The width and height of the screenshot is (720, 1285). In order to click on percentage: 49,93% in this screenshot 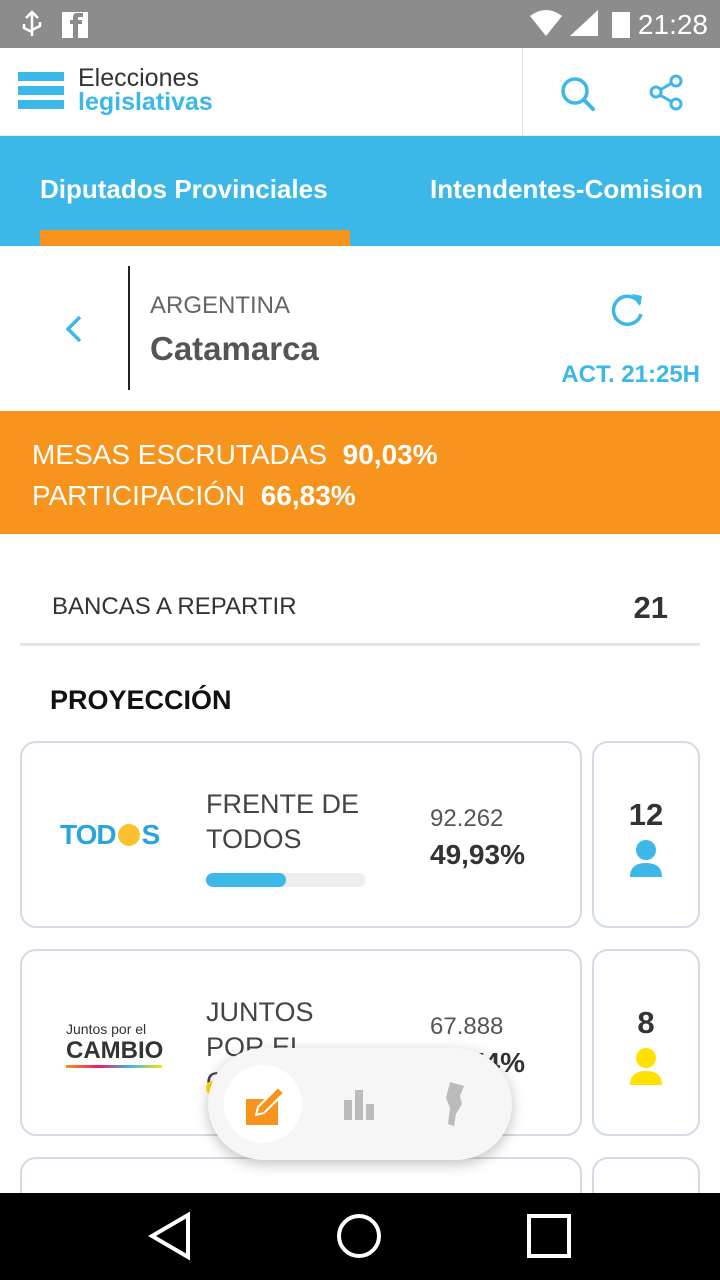, I will do `click(477, 854)`.